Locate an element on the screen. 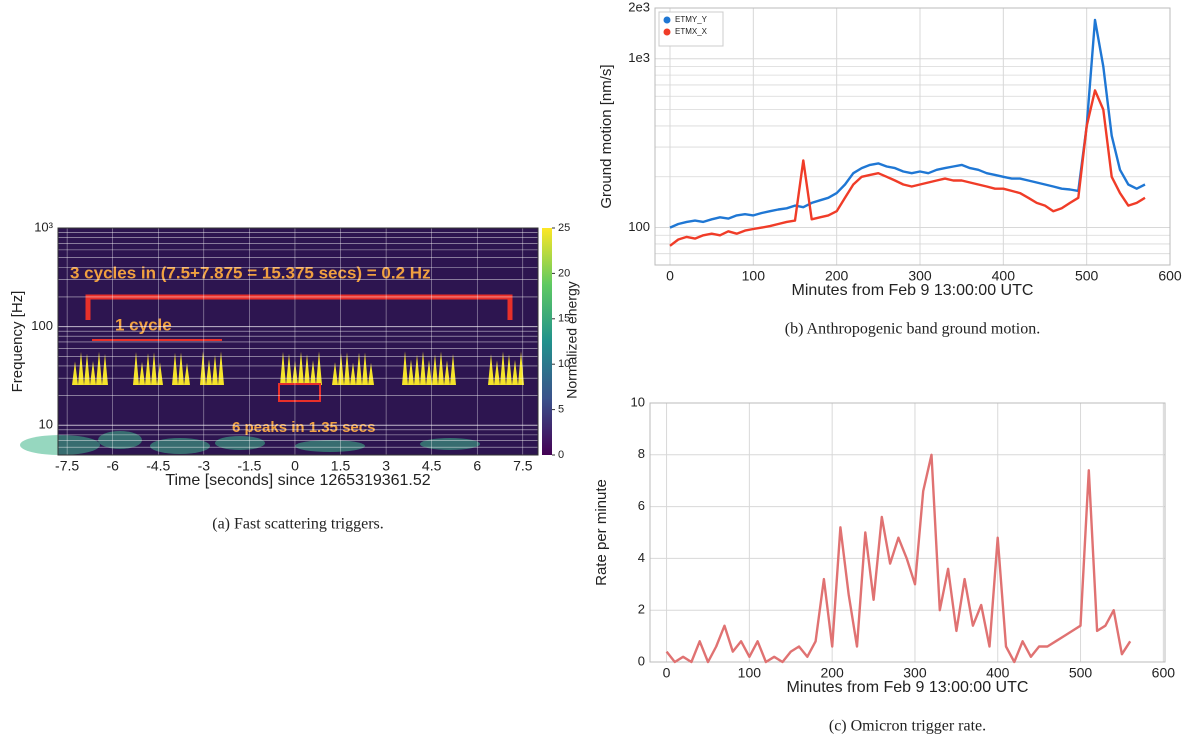  plot-frame is located at coordinates (298, 341).